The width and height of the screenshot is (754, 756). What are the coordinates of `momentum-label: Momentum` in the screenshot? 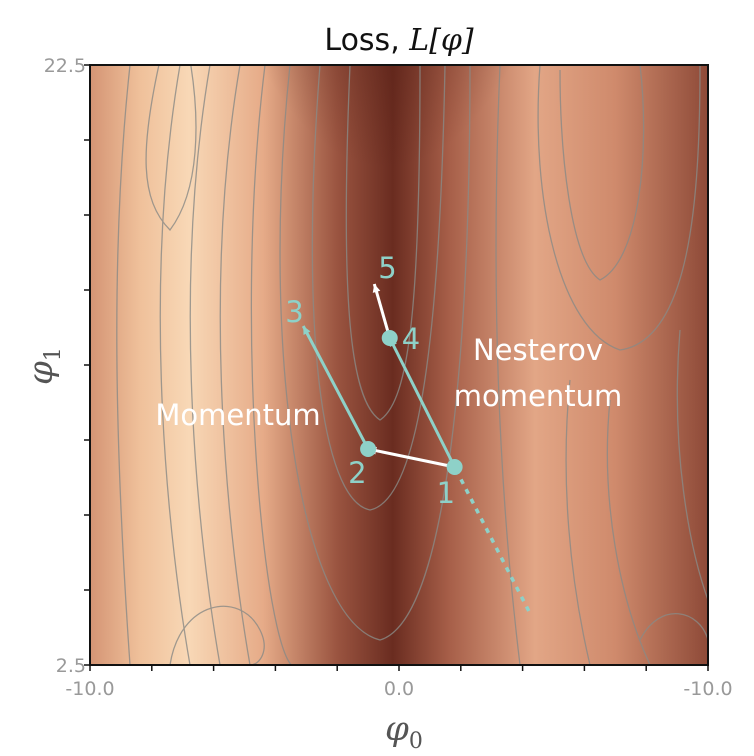 It's located at (237, 415).